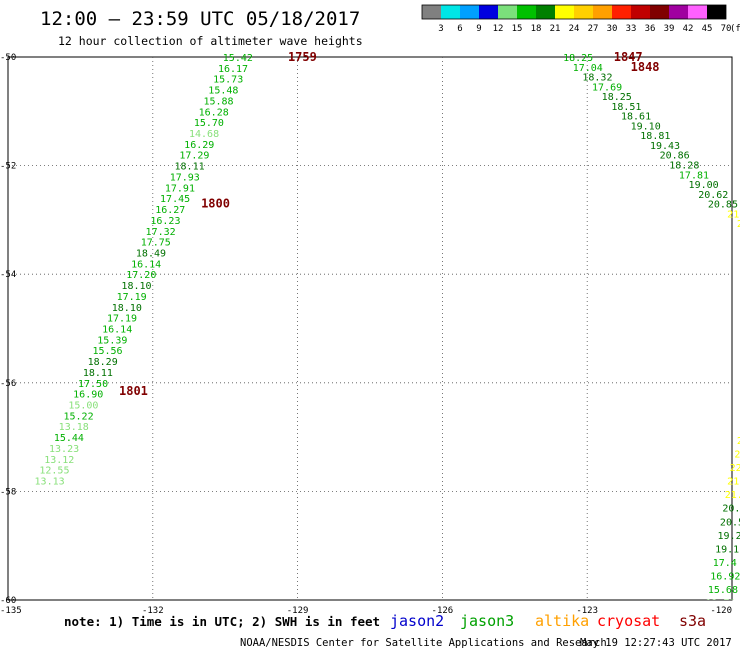 Image resolution: width=740 pixels, height=654 pixels. What do you see at coordinates (194, 156) in the screenshot?
I see `wave-height-value: 17.29` at bounding box center [194, 156].